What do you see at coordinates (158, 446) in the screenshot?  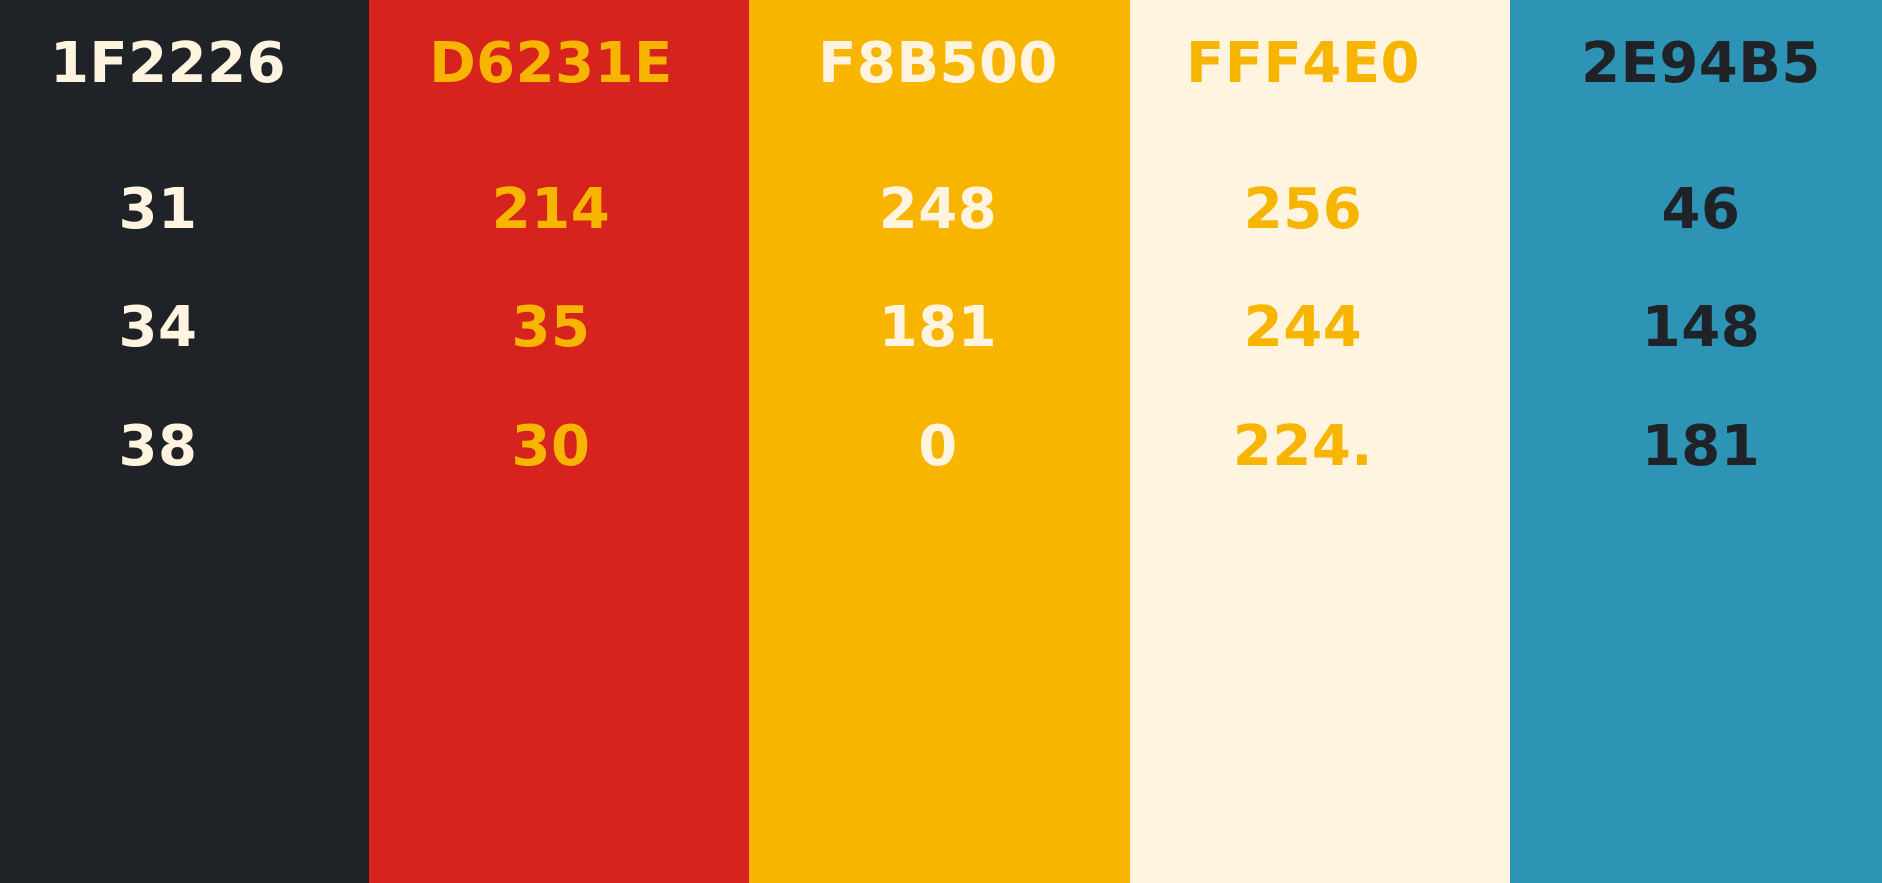 I see `blue-value: 38` at bounding box center [158, 446].